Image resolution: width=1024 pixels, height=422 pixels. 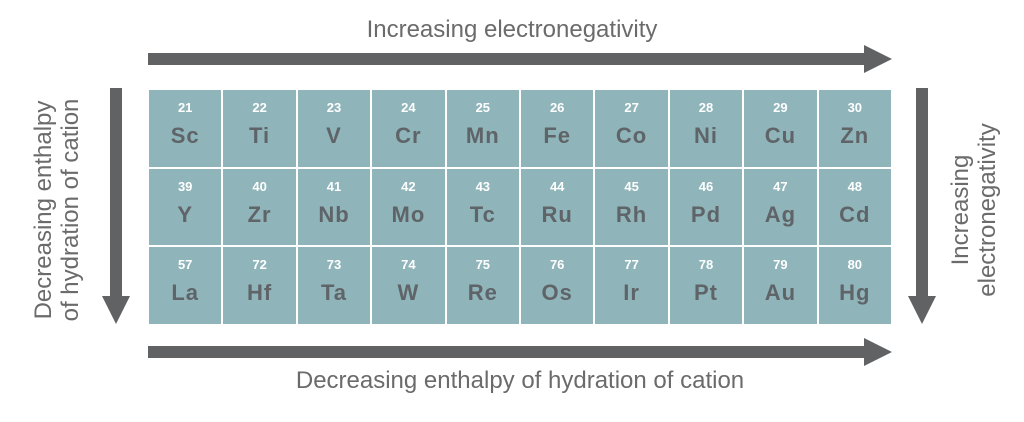 I want to click on atomic-number: 44, so click(x=557, y=186).